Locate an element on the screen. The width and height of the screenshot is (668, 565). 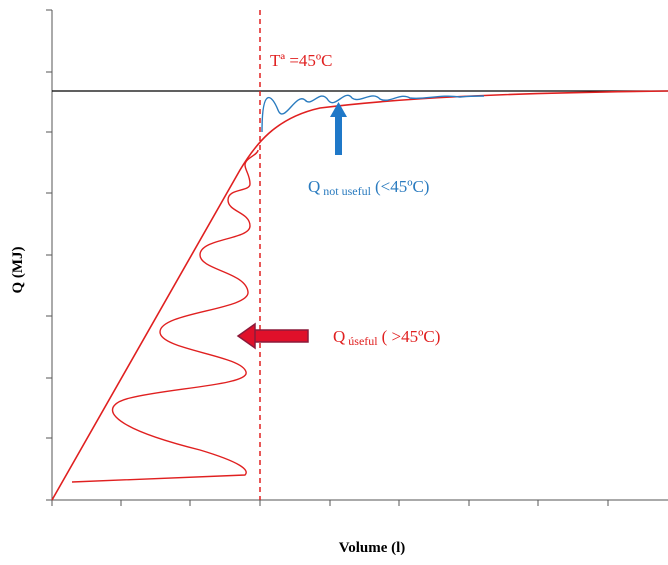
not-useful-oscillation is located at coordinates (373, 113).